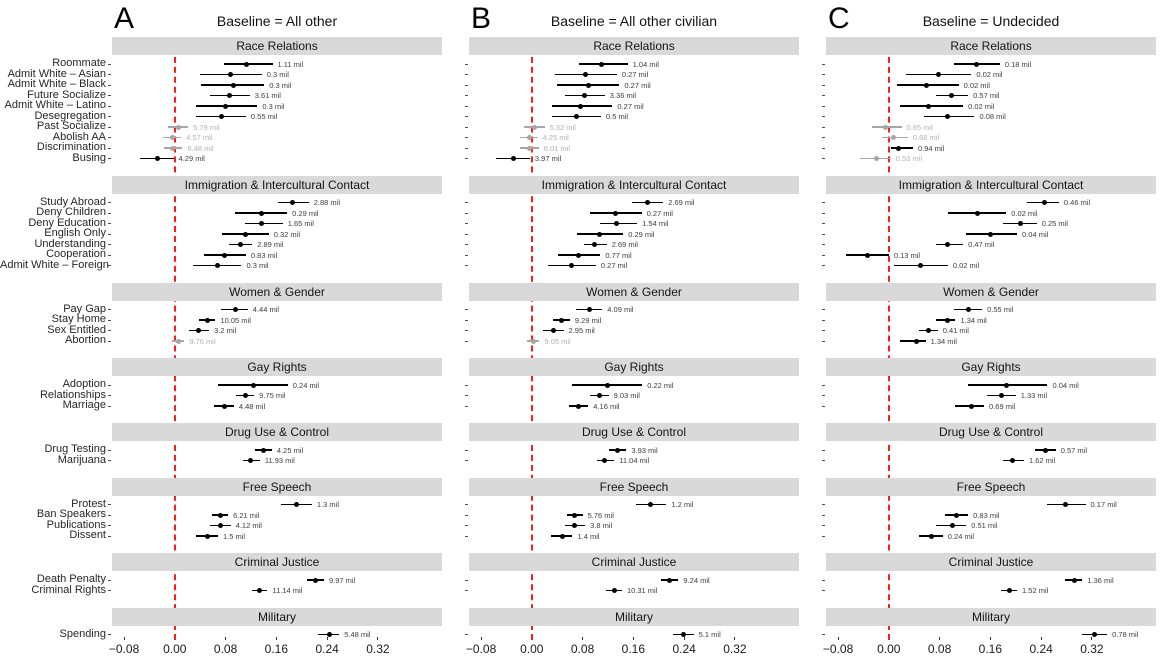  I want to click on row-label: Dissent, so click(87, 535).